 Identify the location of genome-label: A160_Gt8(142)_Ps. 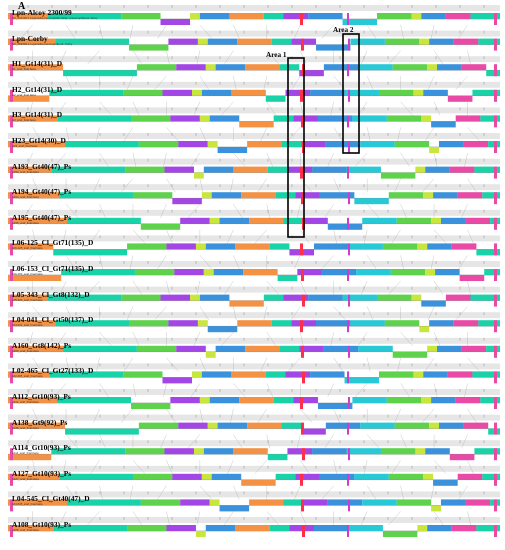
(42, 345).